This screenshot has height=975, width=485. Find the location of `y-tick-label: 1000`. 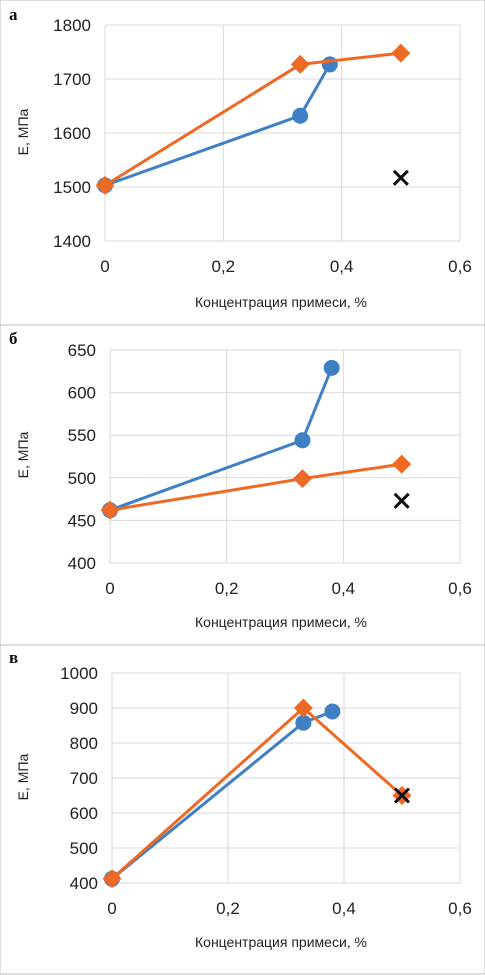

y-tick-label: 1000 is located at coordinates (79, 673).